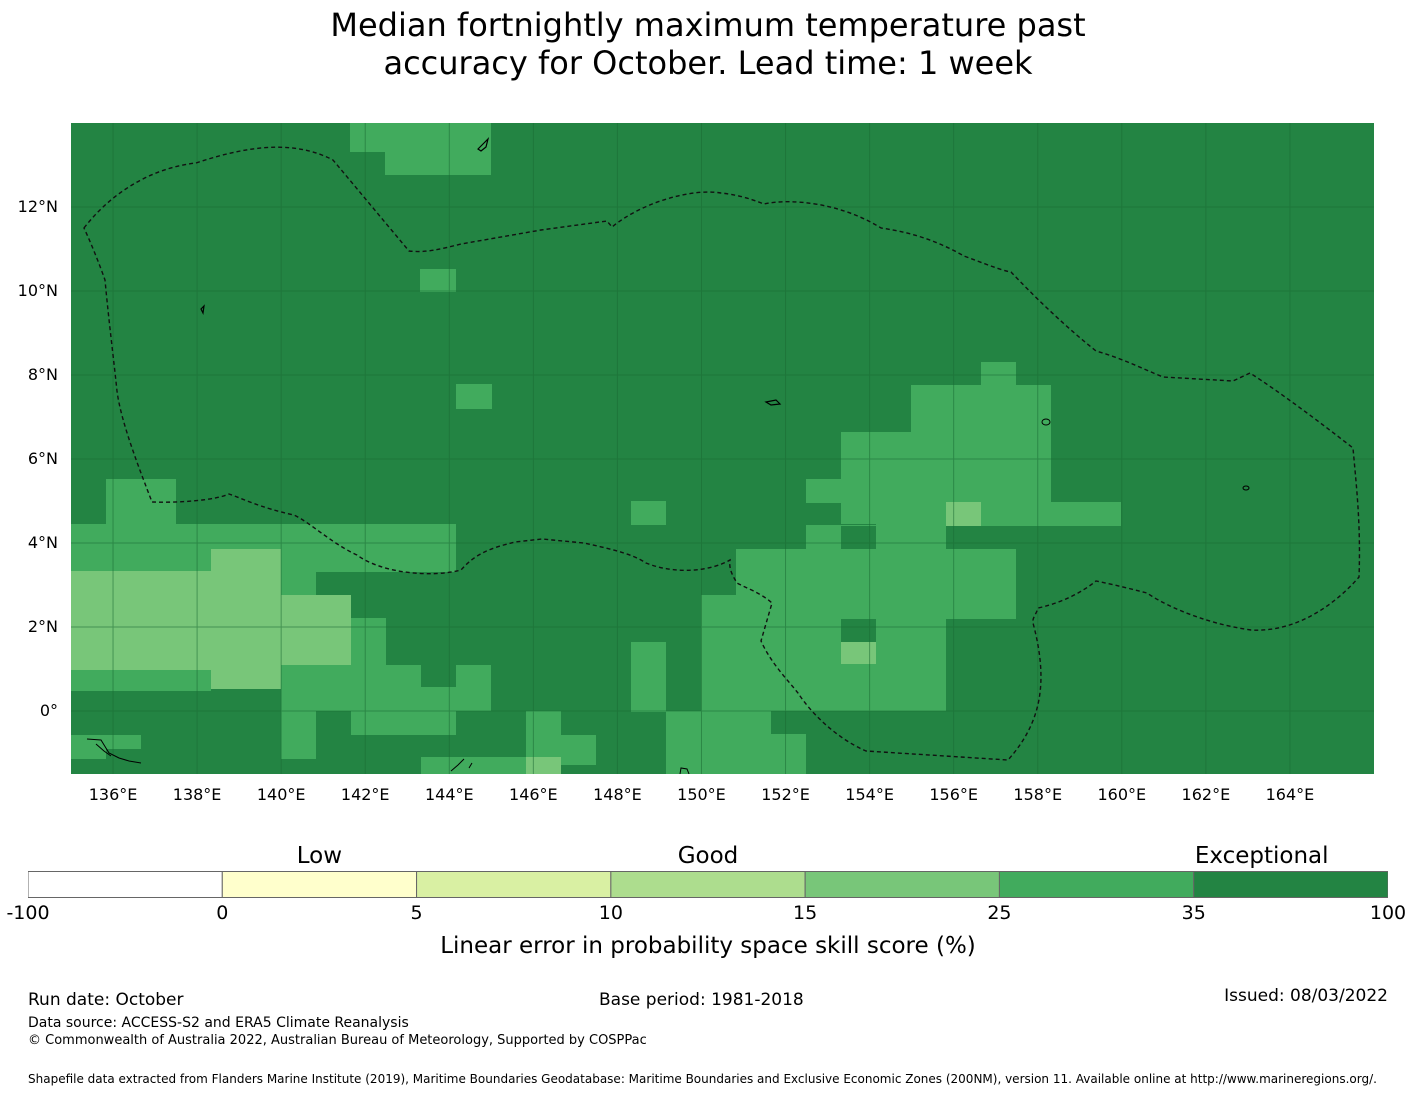 The image size is (1416, 1095). I want to click on lon-tick-label: 152°E, so click(785, 794).